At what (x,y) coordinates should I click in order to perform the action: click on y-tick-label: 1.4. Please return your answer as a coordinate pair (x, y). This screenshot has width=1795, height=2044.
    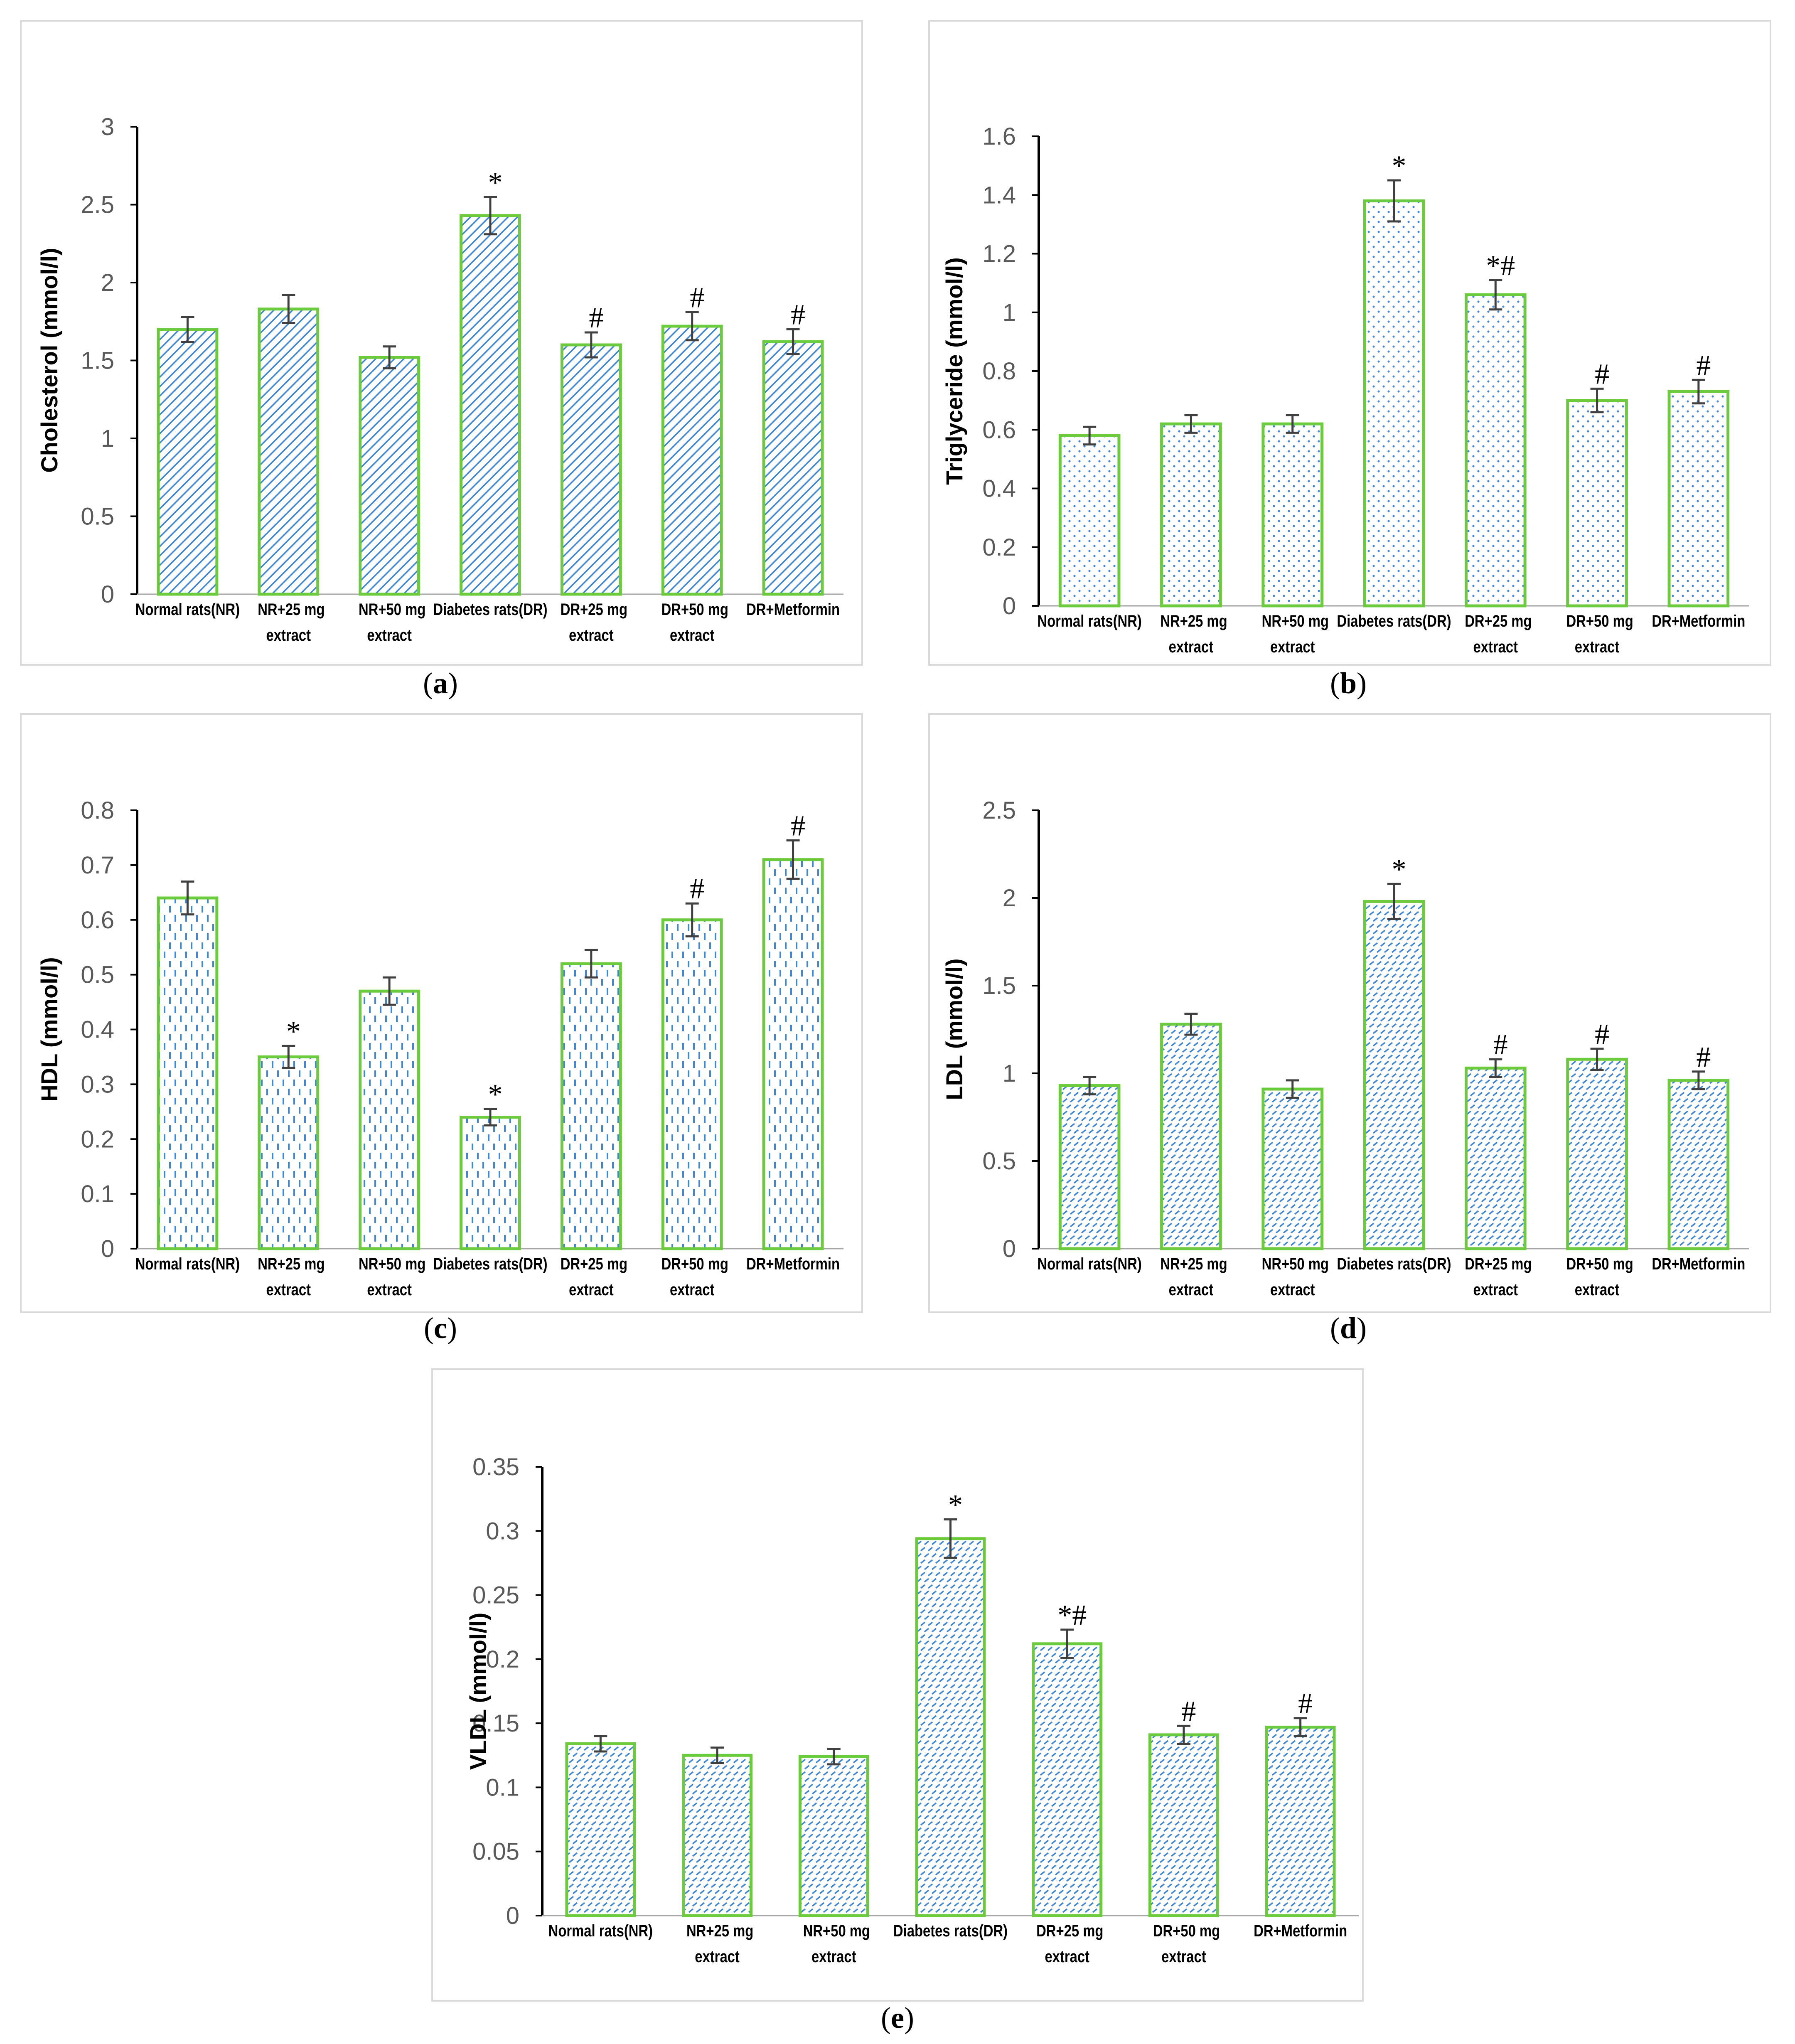
    Looking at the image, I should click on (999, 195).